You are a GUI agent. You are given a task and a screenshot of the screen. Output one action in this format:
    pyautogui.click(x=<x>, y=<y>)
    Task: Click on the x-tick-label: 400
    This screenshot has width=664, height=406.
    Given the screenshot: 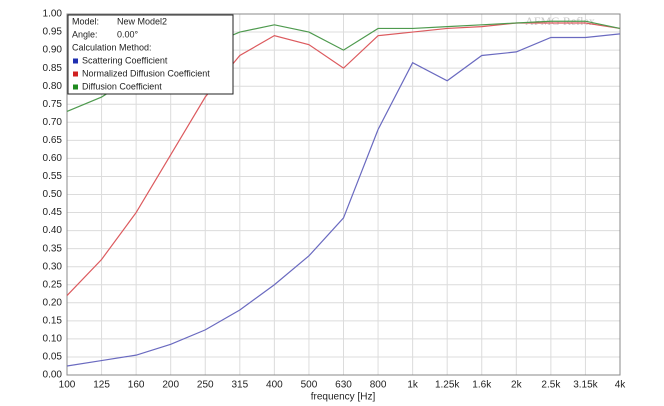 What is the action you would take?
    pyautogui.click(x=274, y=385)
    